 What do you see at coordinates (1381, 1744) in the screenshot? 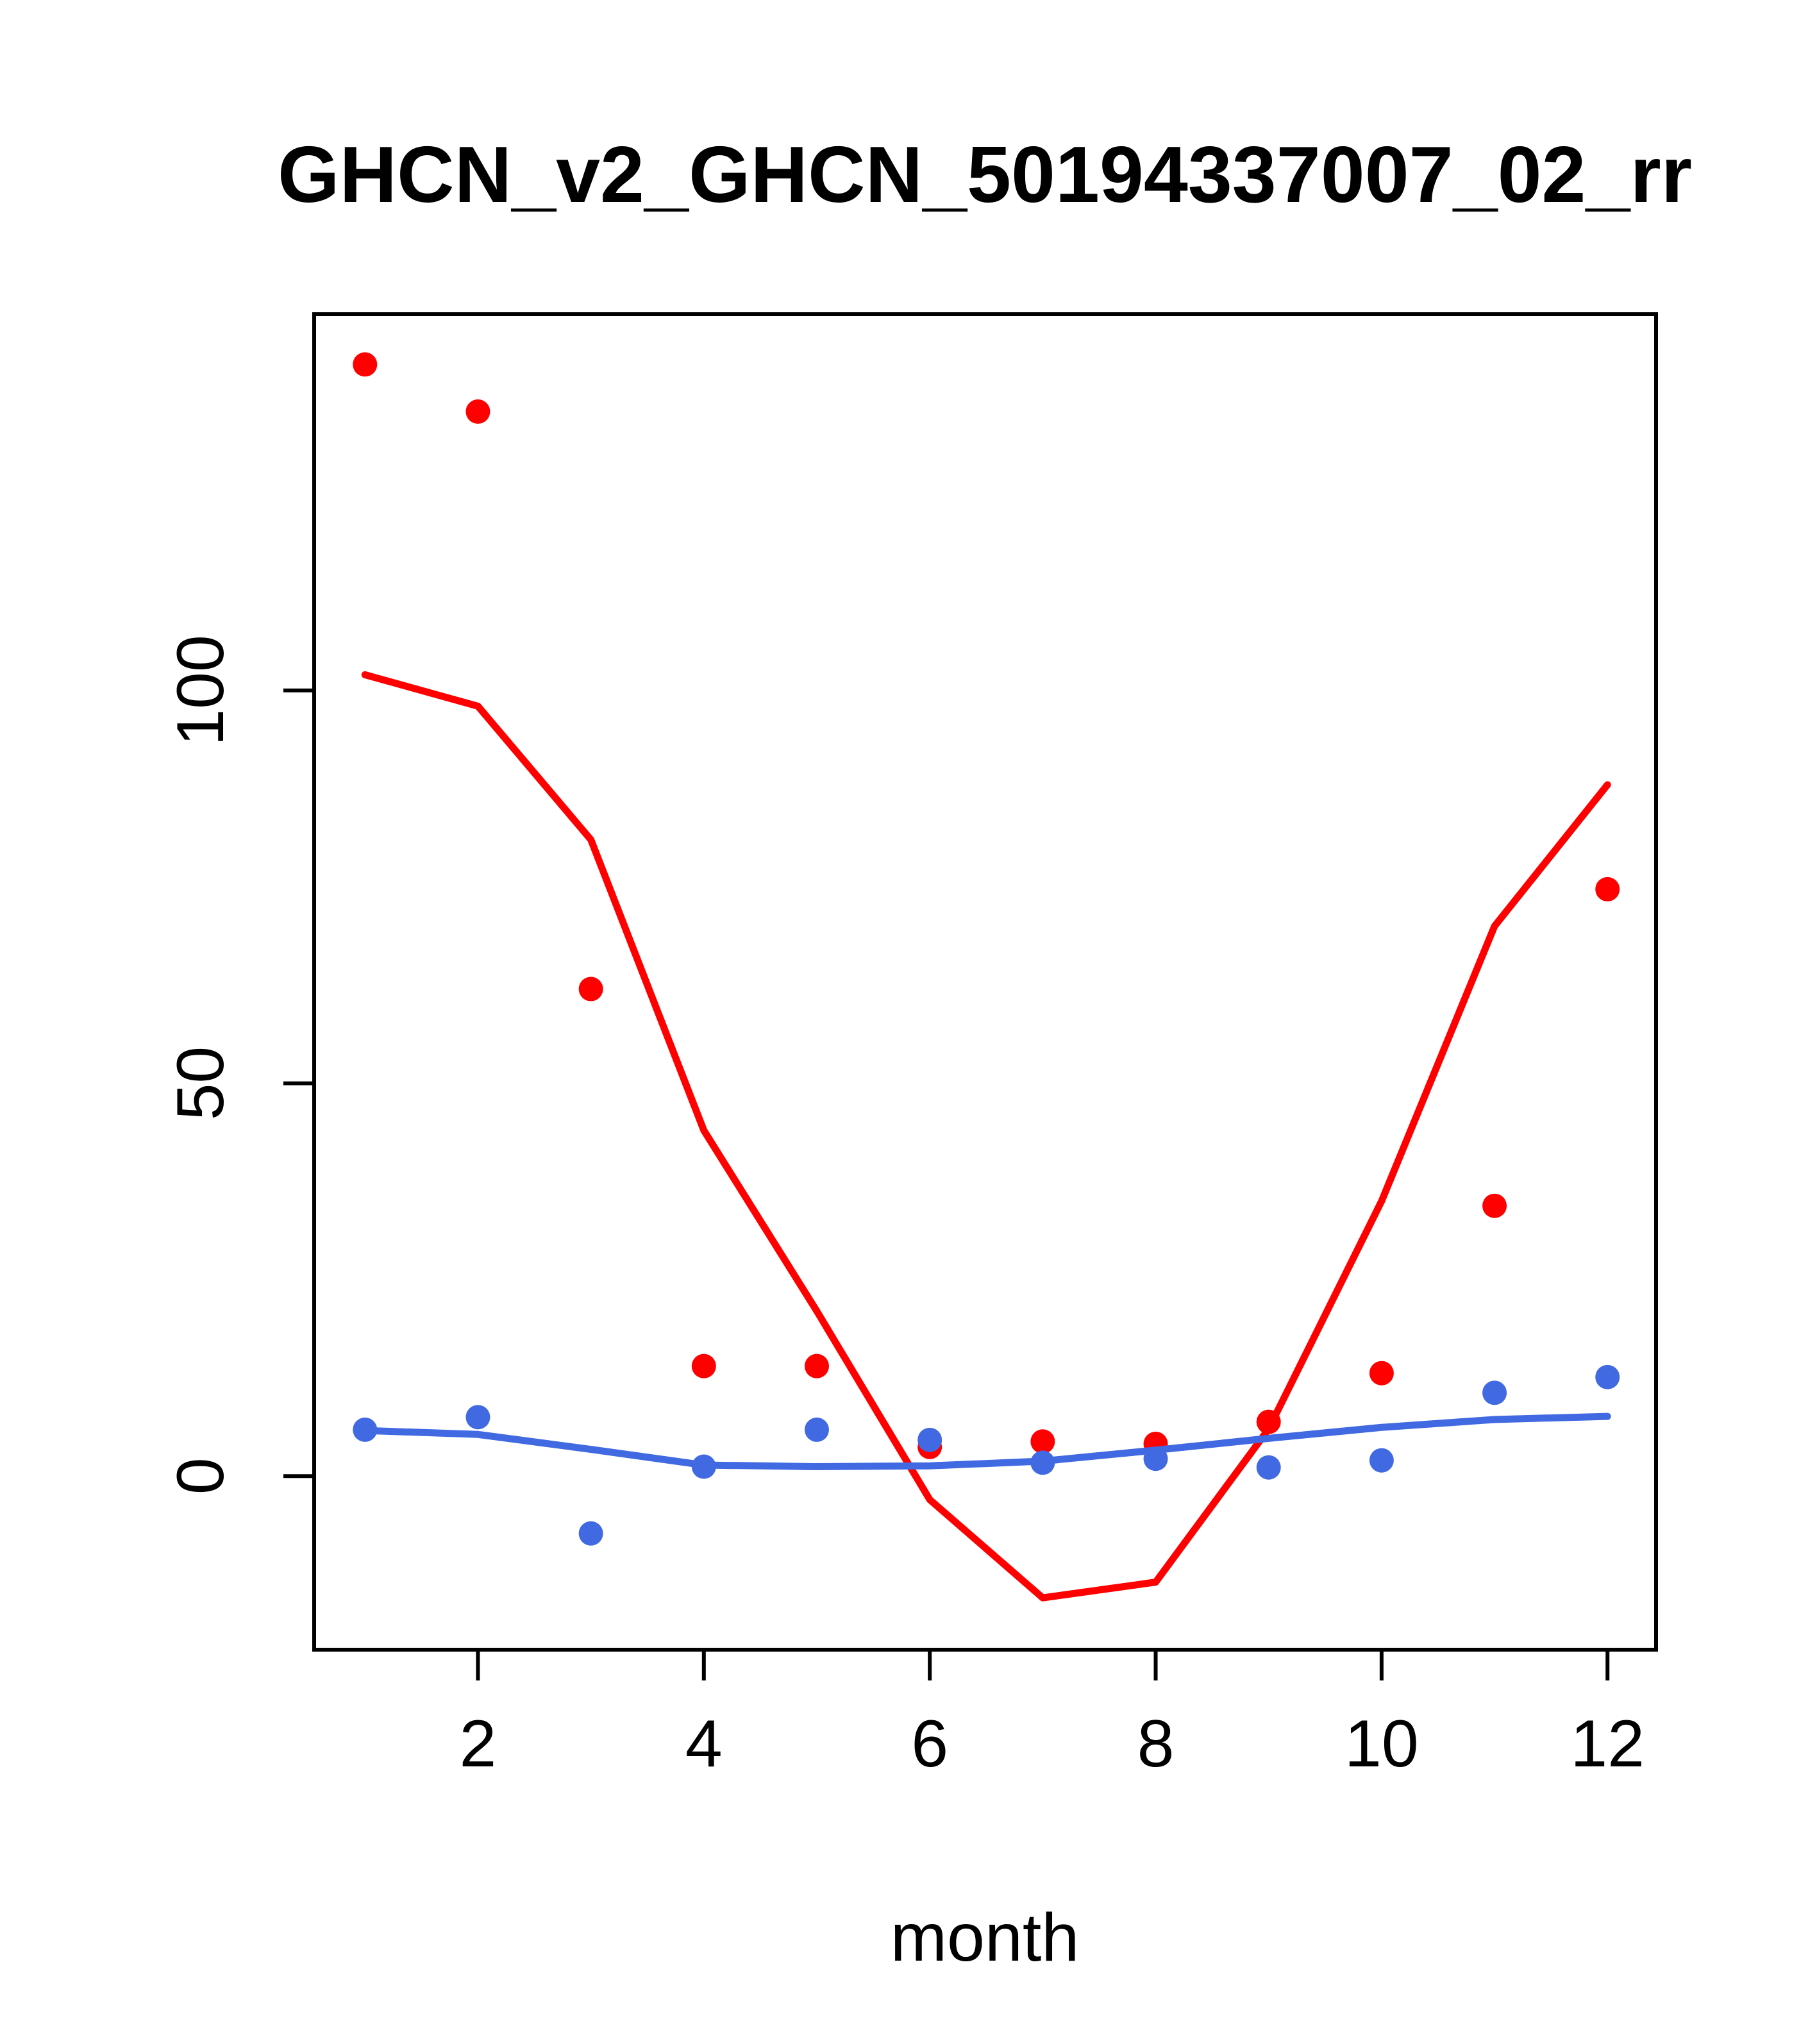
I see `x-tick-label: 10` at bounding box center [1381, 1744].